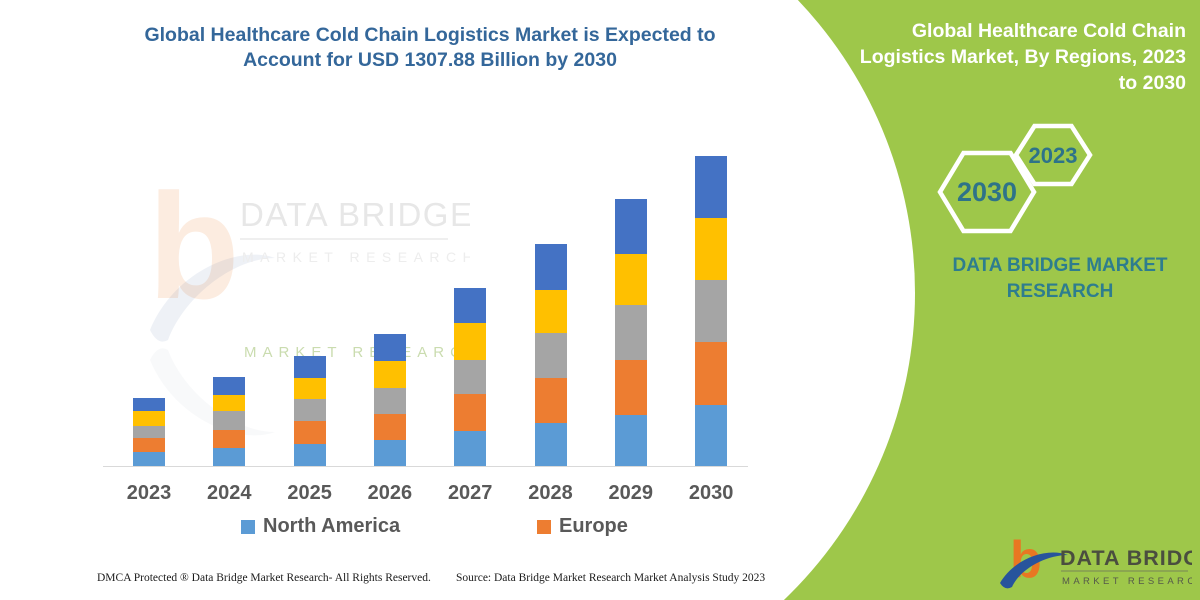  Describe the element at coordinates (550, 311) in the screenshot. I see `bar-segment-2028-unlabeled-region-yellow` at that location.